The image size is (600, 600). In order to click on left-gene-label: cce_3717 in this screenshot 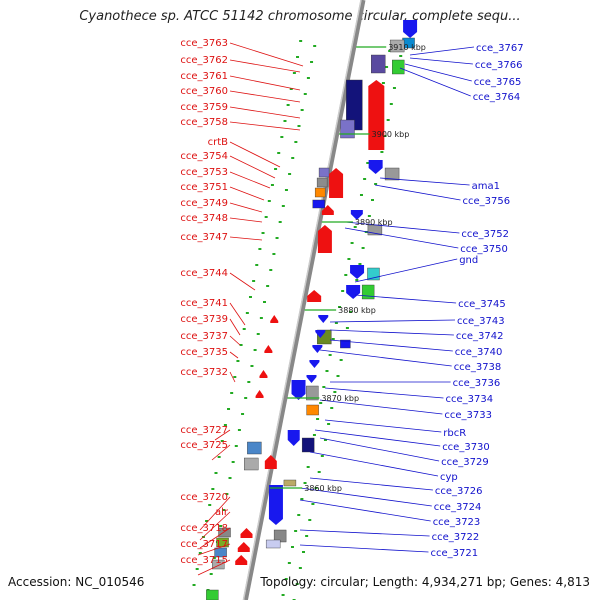, I will do `click(204, 544)`.